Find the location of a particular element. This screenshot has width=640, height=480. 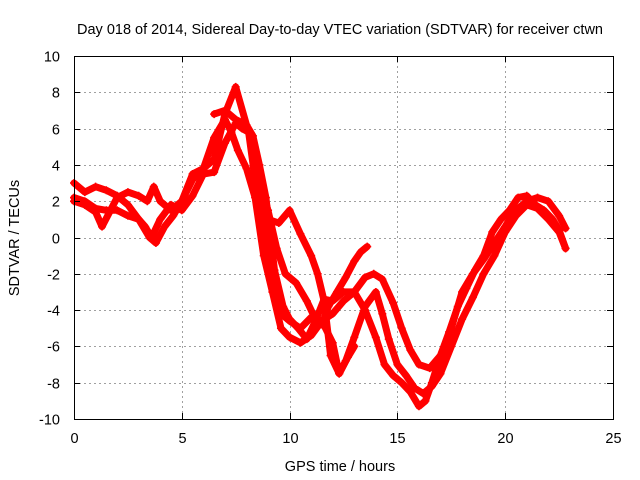

y-tick-label: 6 is located at coordinates (56, 131).